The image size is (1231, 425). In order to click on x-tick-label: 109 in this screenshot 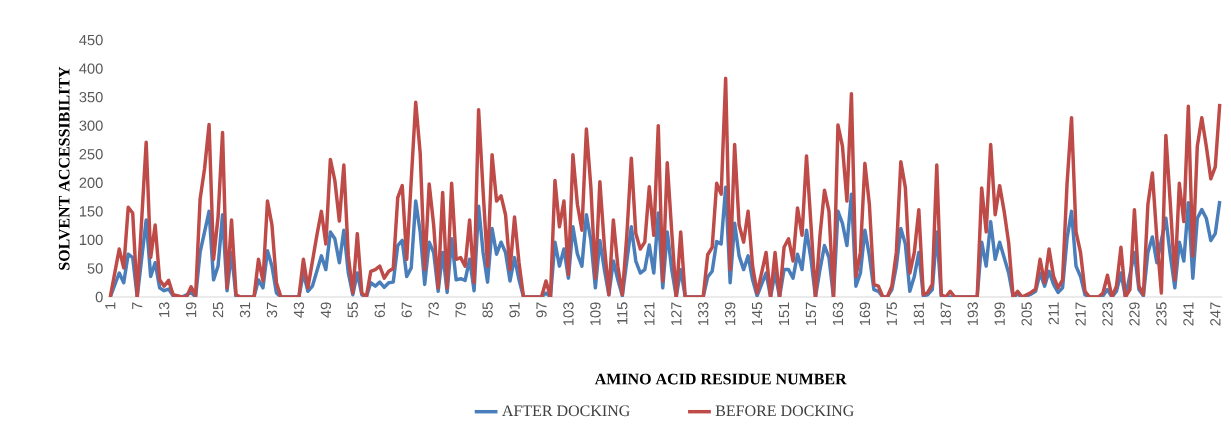, I will do `click(595, 314)`.